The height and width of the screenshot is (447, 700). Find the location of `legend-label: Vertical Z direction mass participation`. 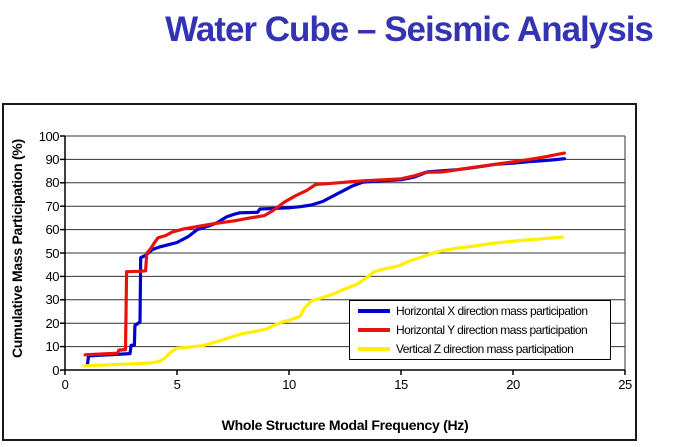

legend-label: Vertical Z direction mass participation is located at coordinates (485, 349).